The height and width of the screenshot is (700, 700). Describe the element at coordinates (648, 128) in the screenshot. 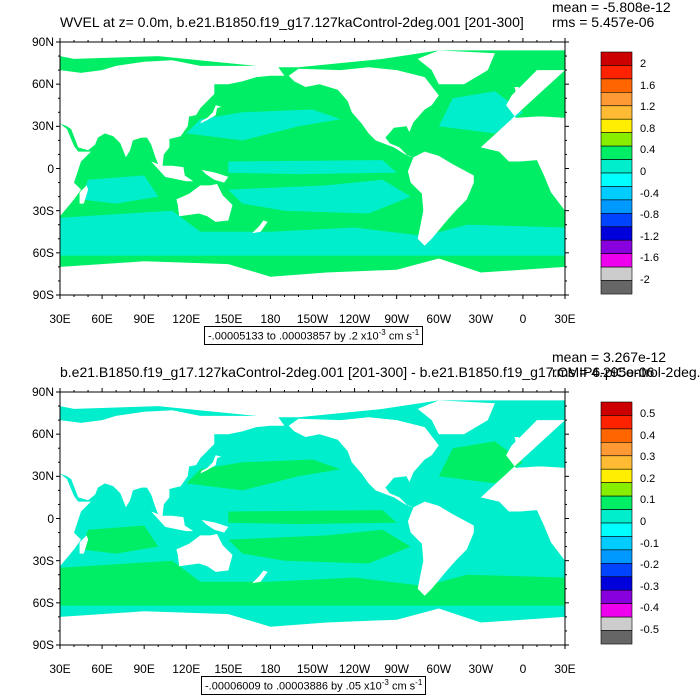

I see `colorbar-label: 0.8` at that location.